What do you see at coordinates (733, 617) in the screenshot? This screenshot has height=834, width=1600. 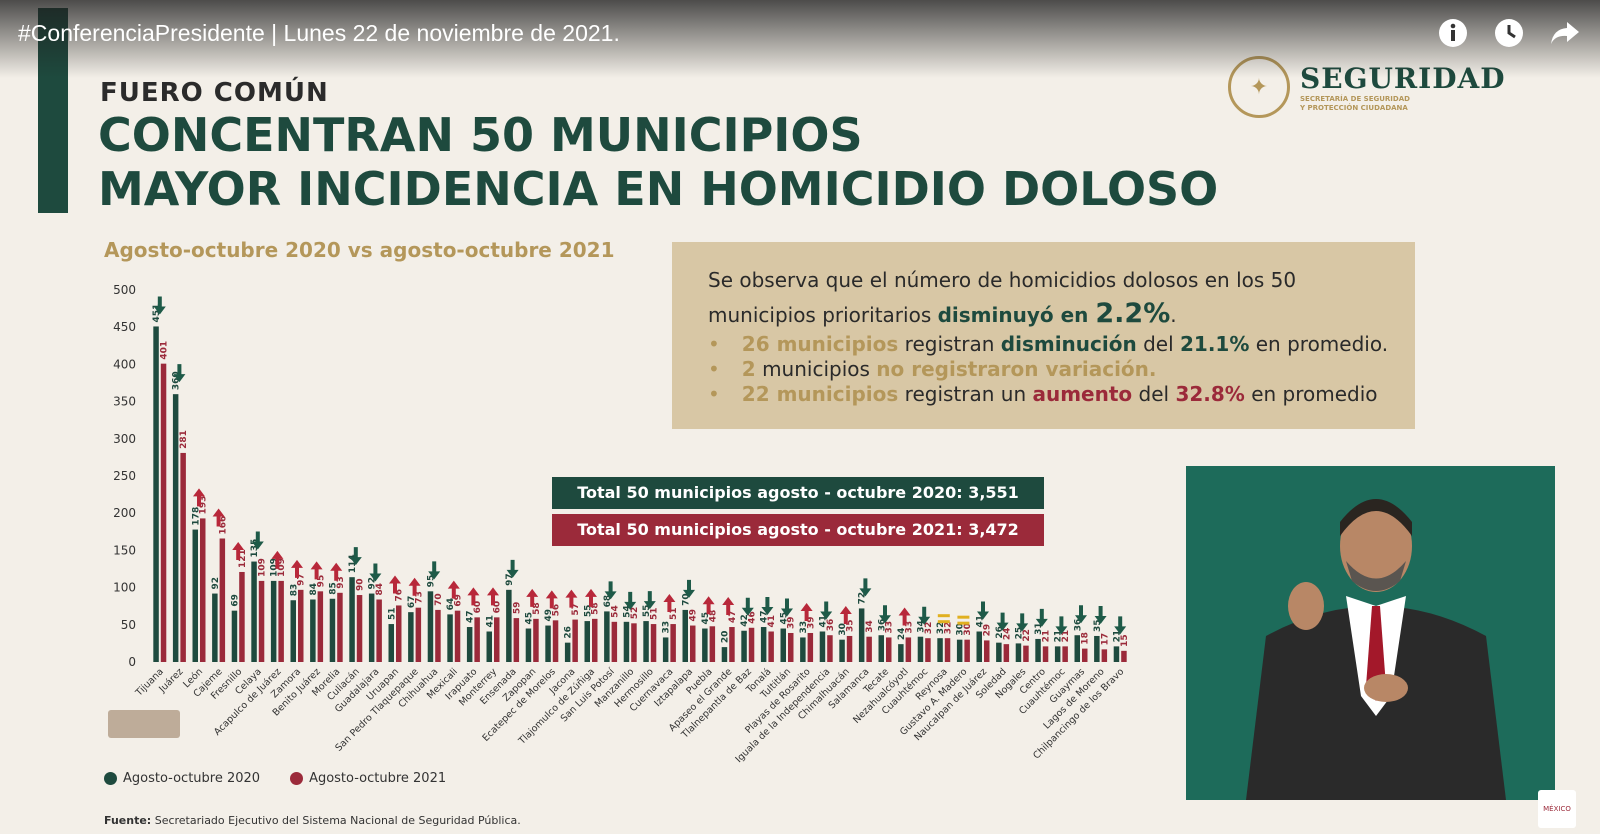 I see `data-label-2021: 47` at bounding box center [733, 617].